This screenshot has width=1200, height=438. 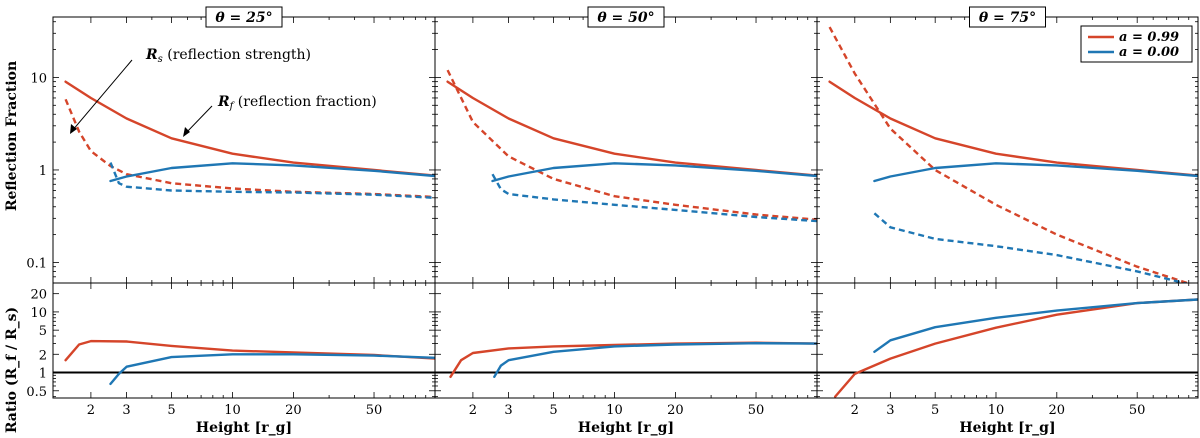 What do you see at coordinates (43, 171) in the screenshot?
I see `top-y-tick-label: 1` at bounding box center [43, 171].